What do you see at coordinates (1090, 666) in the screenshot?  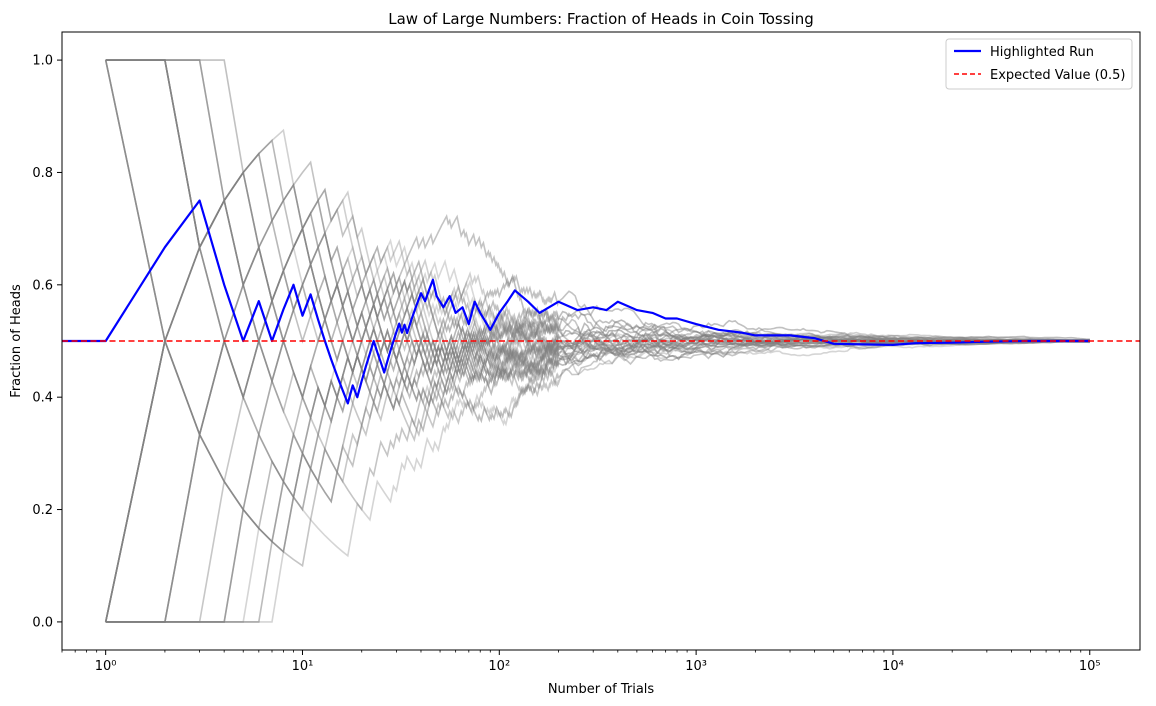 I see `x-tick-label: 10⁵` at bounding box center [1090, 666].